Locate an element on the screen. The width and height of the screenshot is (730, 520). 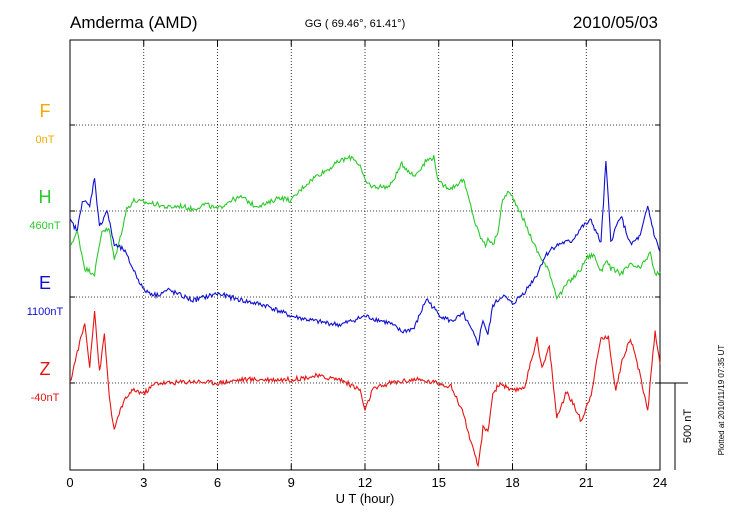
x-tick-label: 18 is located at coordinates (512, 482).